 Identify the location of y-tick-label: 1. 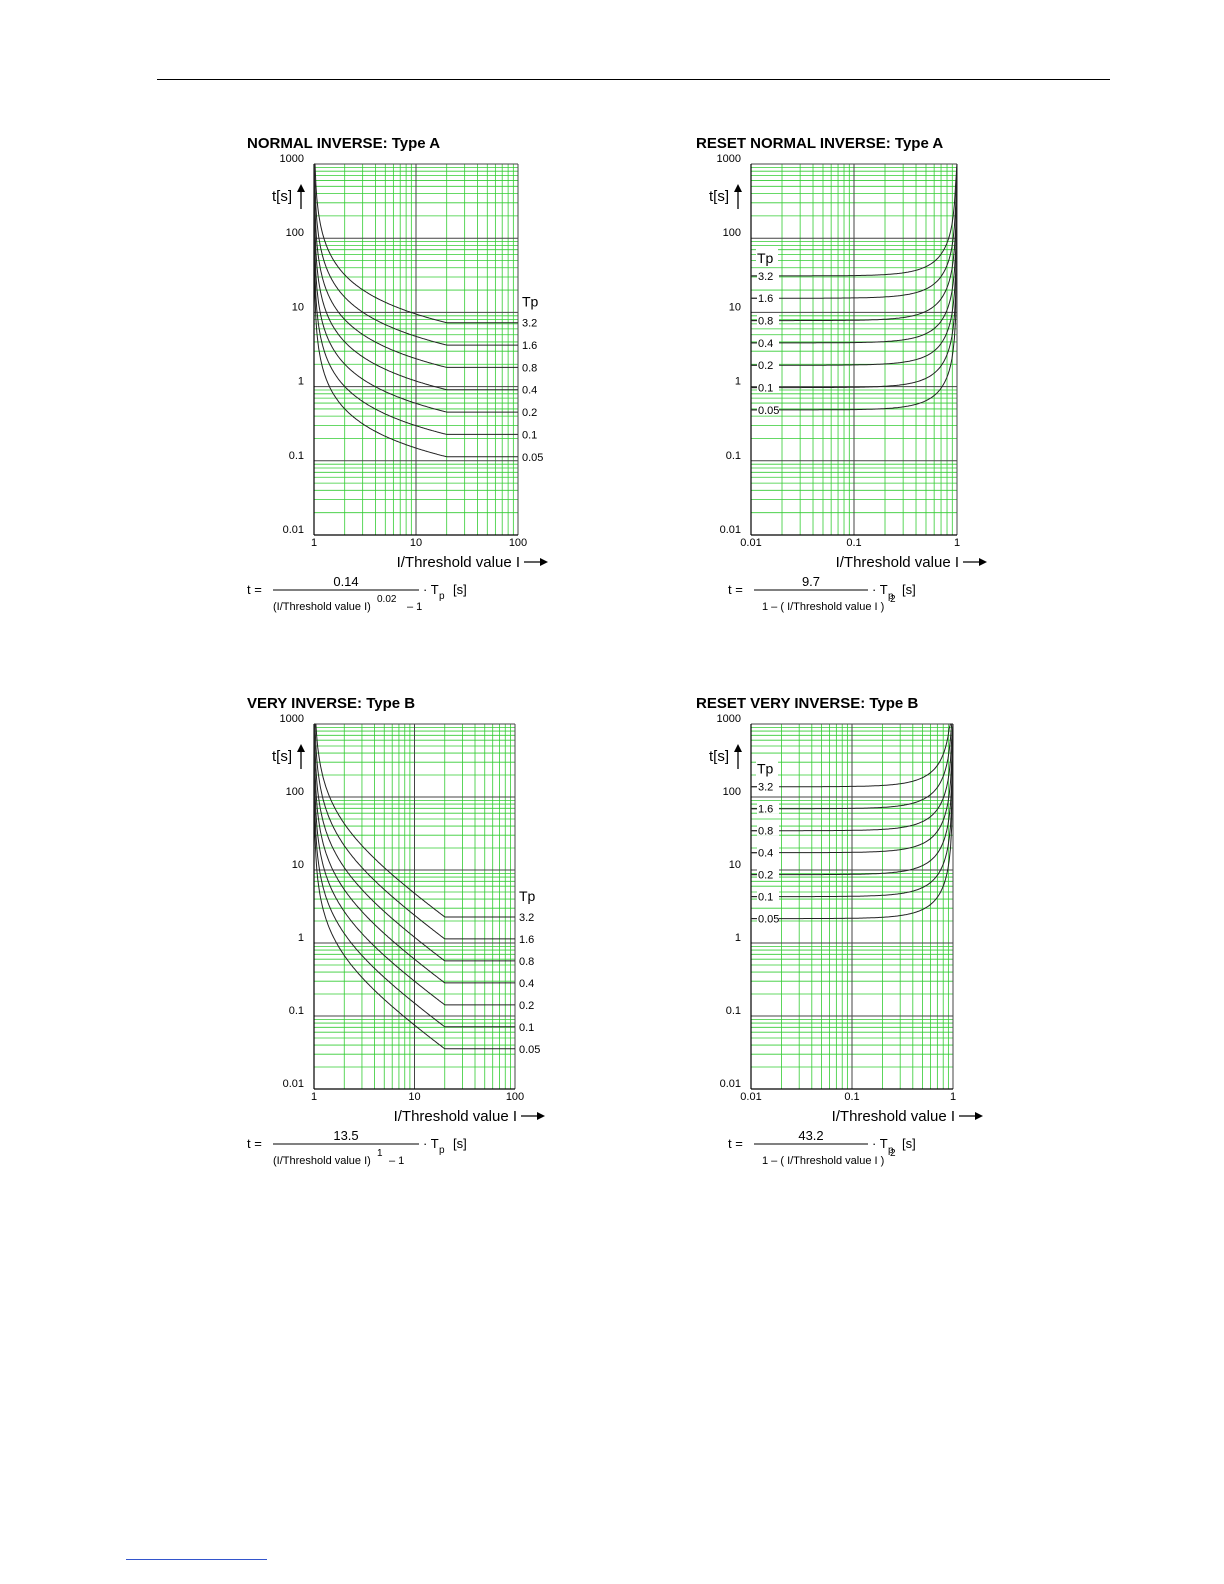
(301, 938).